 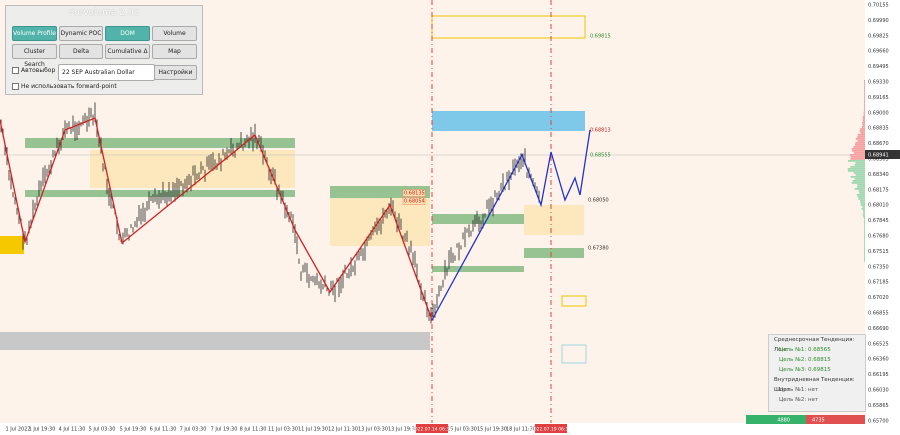 I want to click on checkbox: Автовыбор, so click(x=33, y=70).